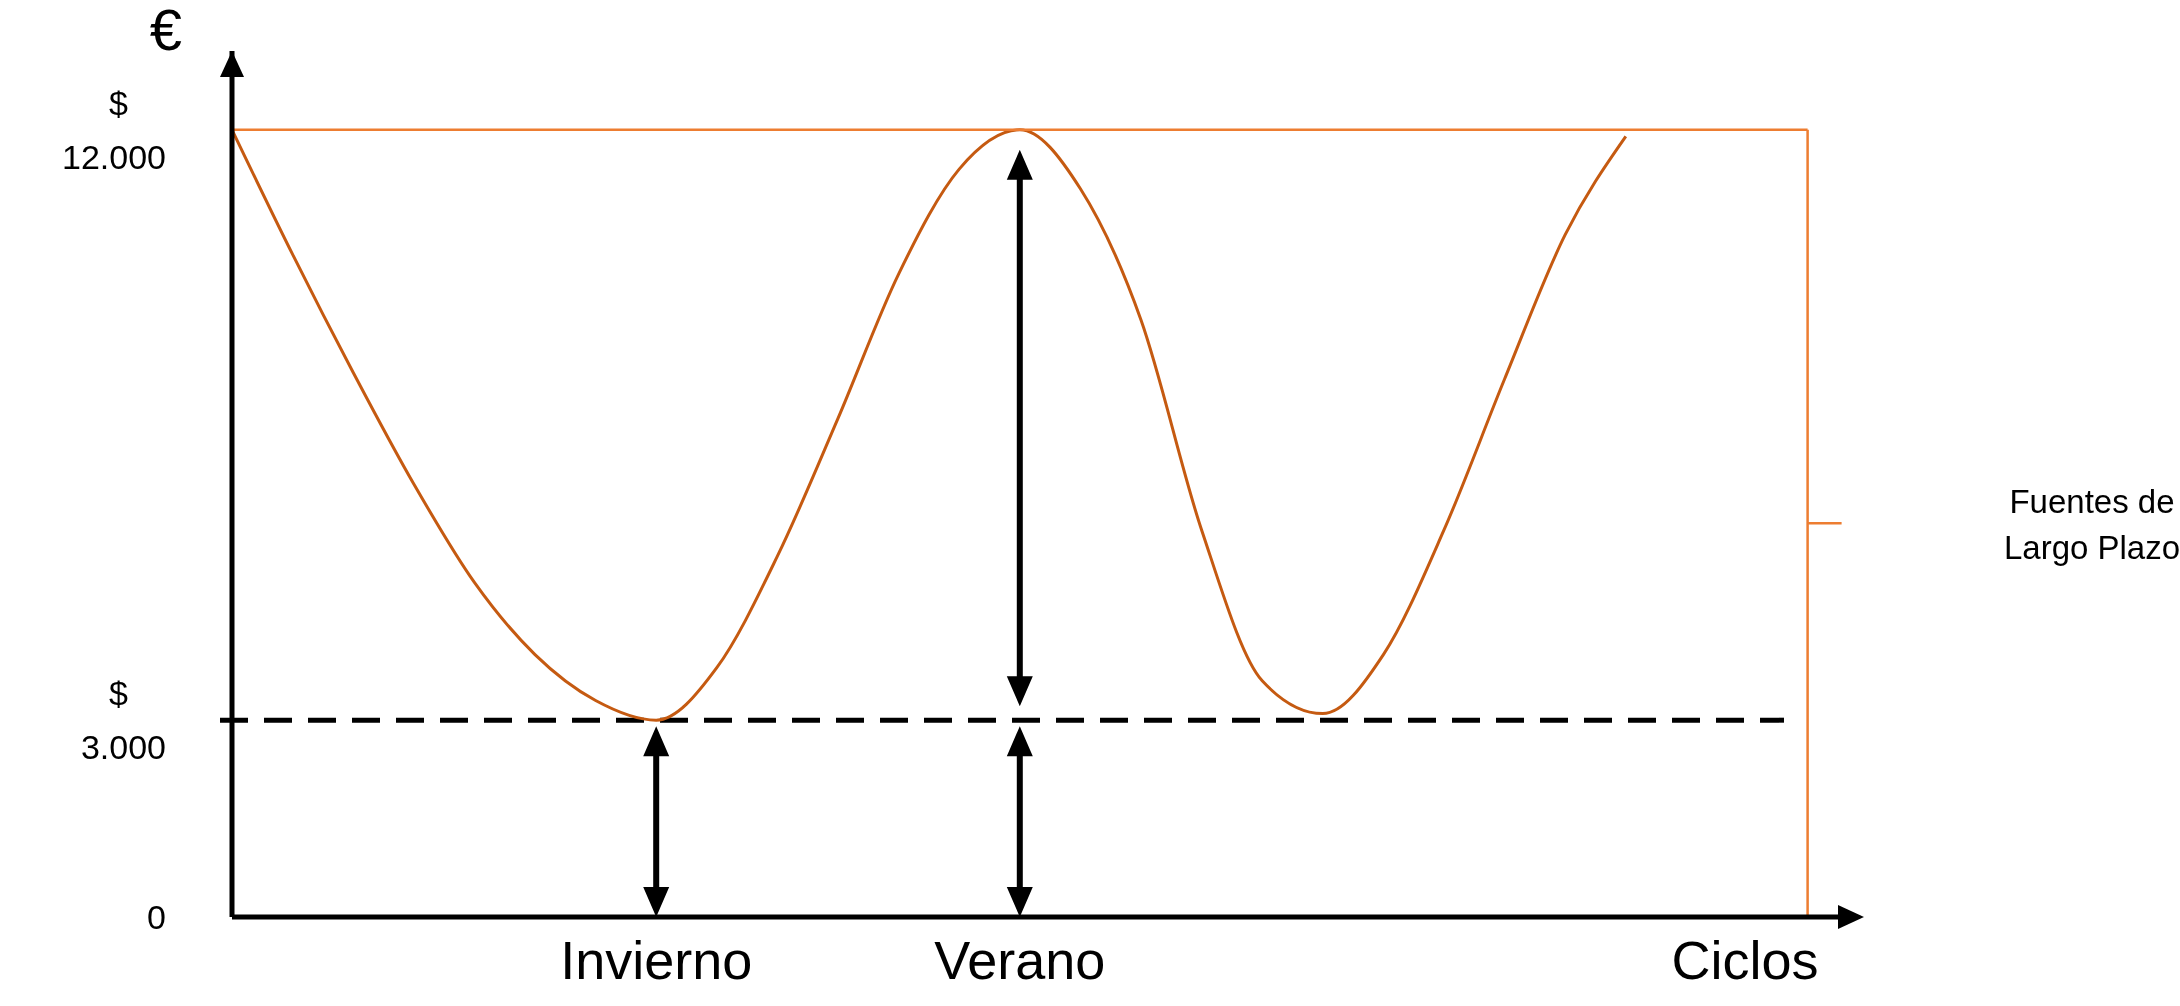  What do you see at coordinates (1745, 960) in the screenshot?
I see `x-axis-title: Ciclos` at bounding box center [1745, 960].